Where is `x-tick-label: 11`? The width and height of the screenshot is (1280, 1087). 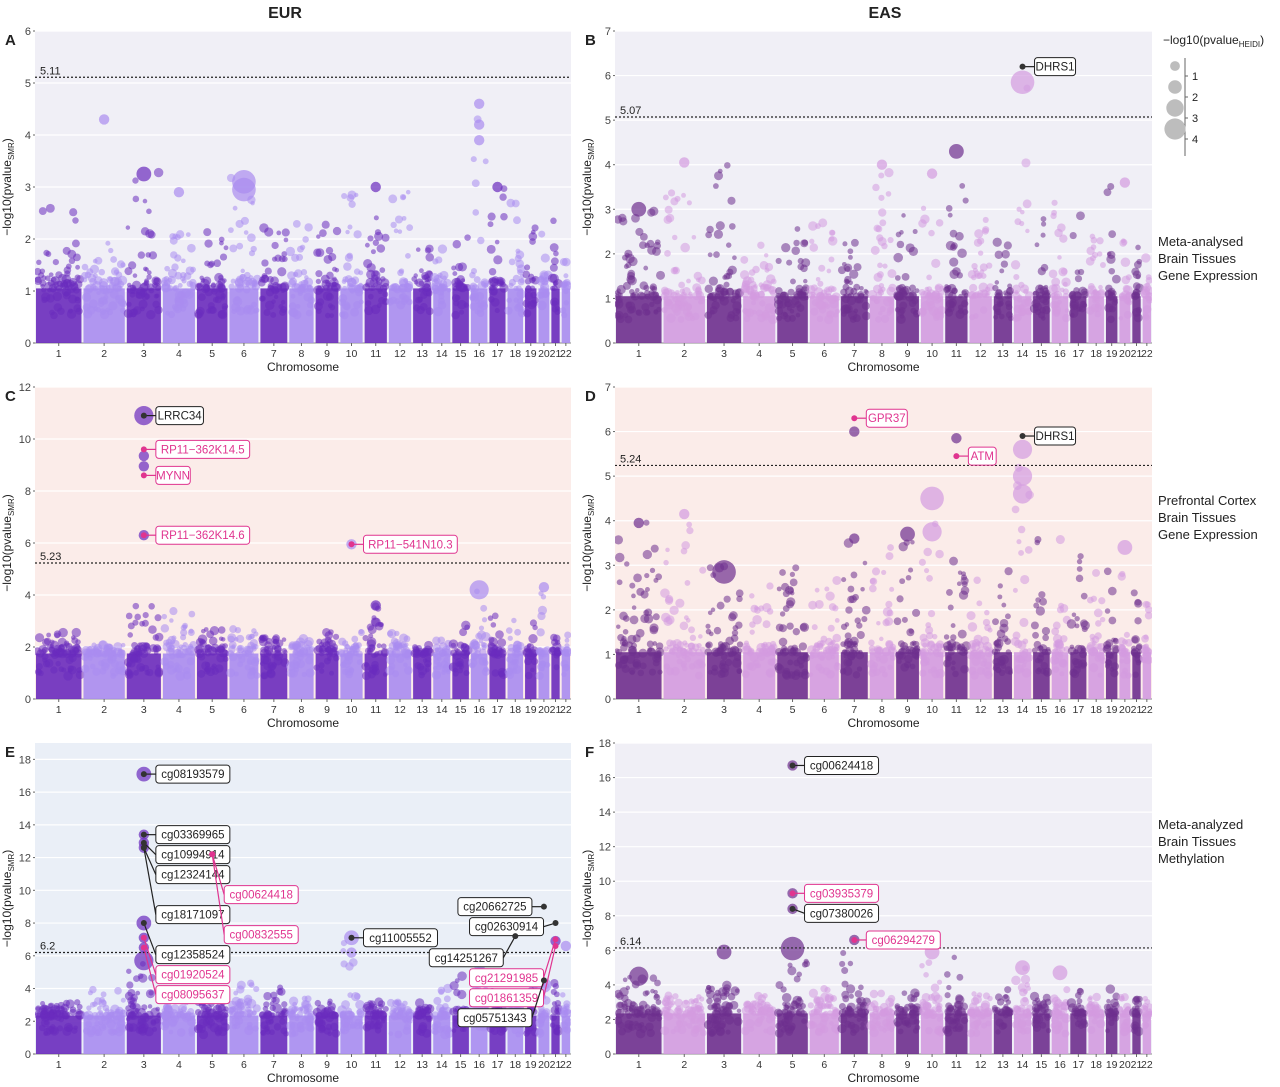
x-tick-label: 11 is located at coordinates (375, 354).